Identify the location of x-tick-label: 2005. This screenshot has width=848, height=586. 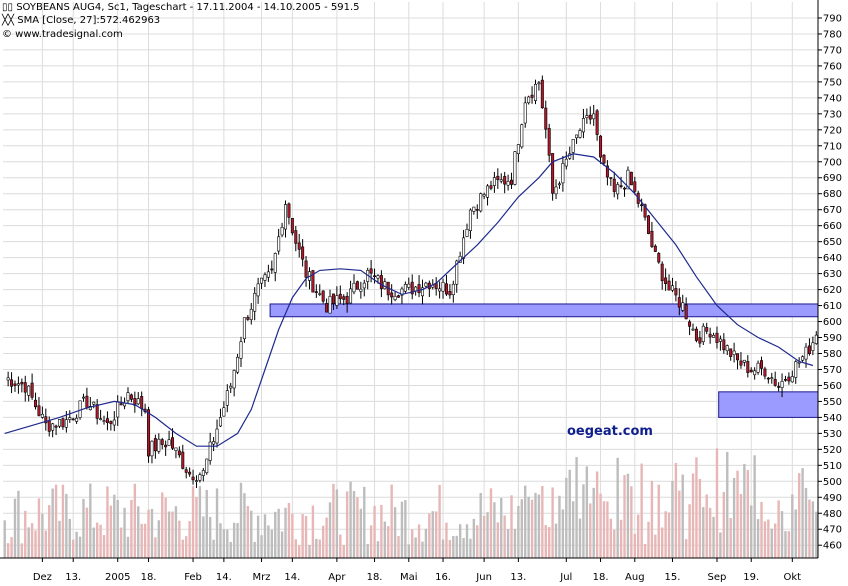
(117, 577).